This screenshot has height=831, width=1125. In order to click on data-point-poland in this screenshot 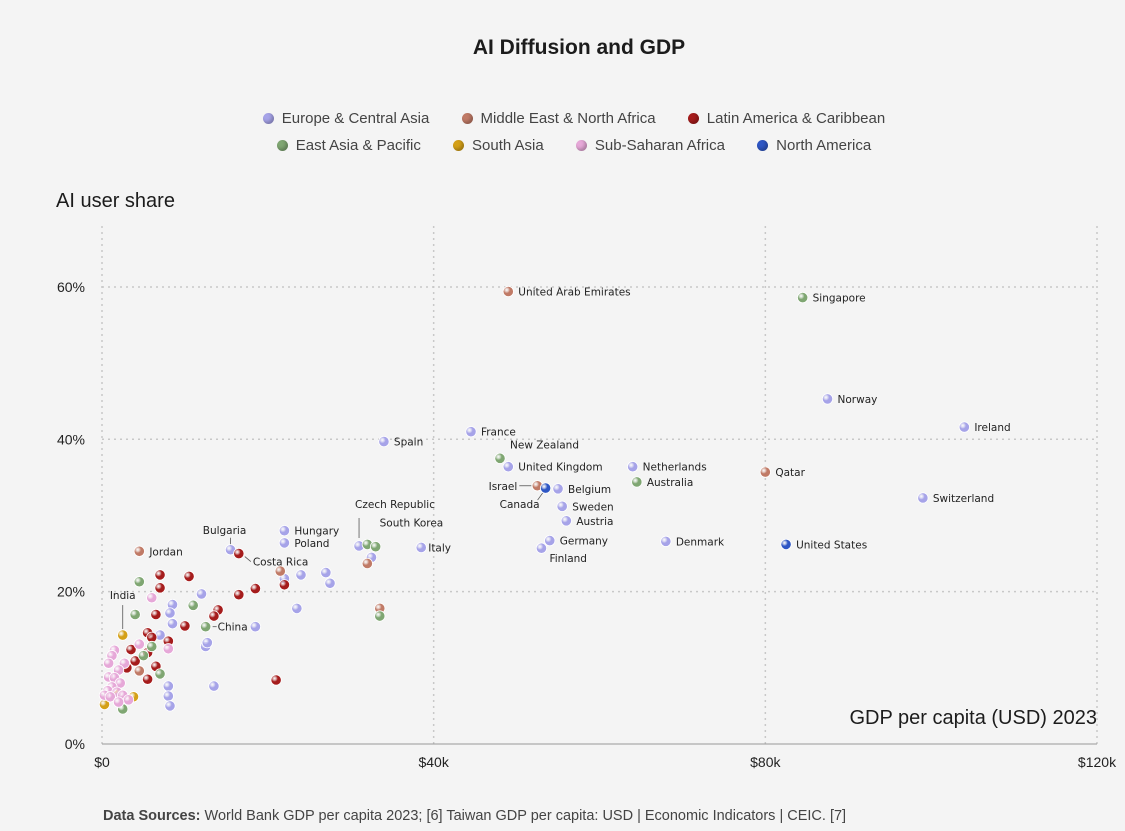, I will do `click(284, 543)`.